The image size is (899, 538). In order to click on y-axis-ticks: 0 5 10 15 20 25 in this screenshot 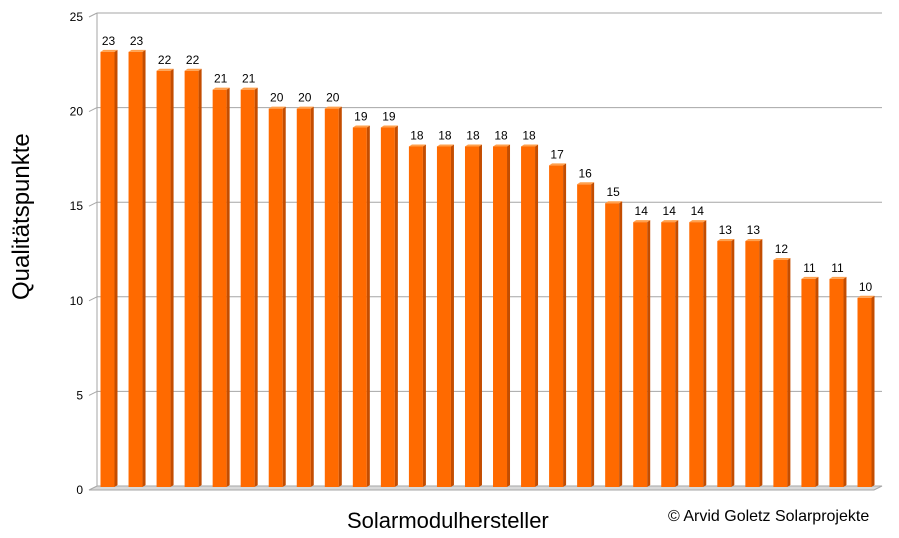, I will do `click(77, 253)`.